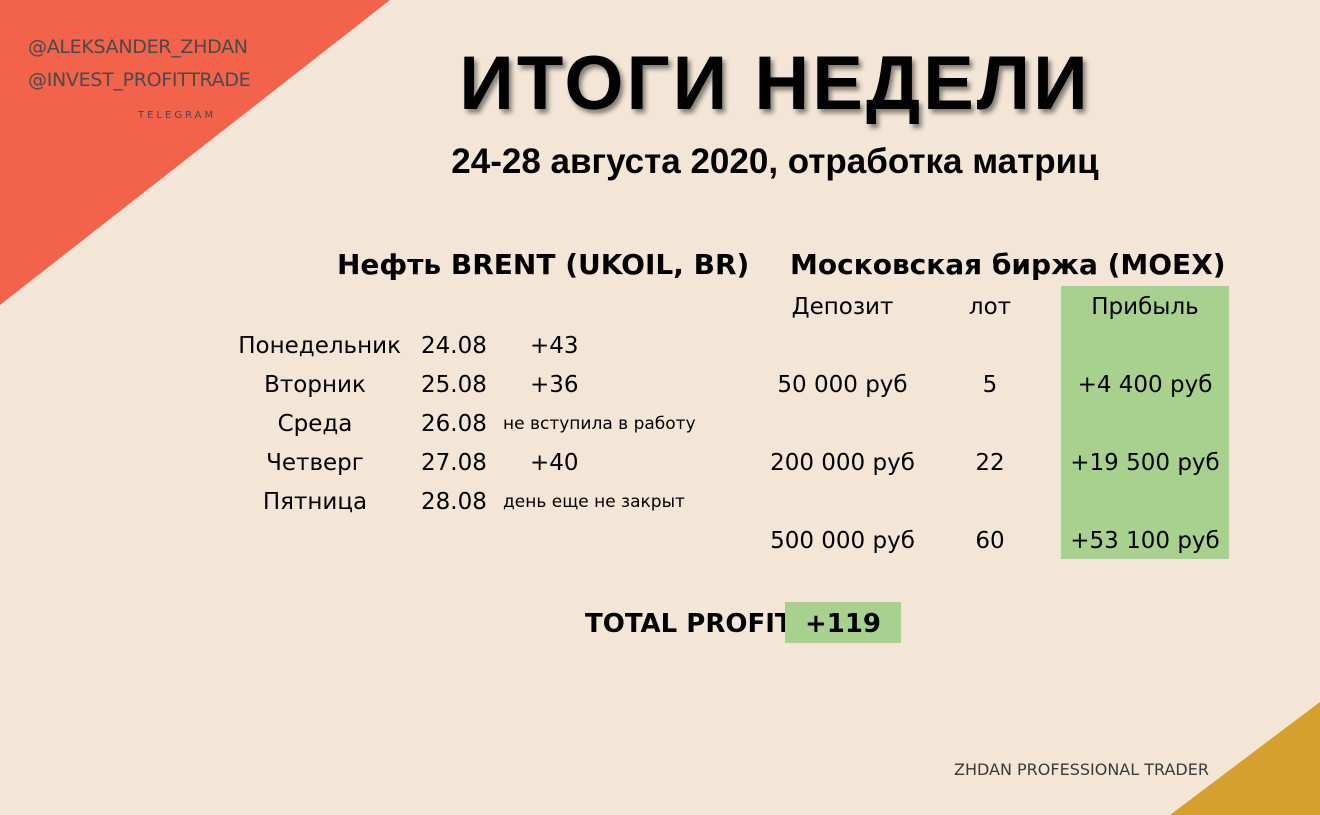 This screenshot has height=815, width=1320. What do you see at coordinates (139, 80) in the screenshot?
I see `handle-invest: @INVEST_PROFITTRADE` at bounding box center [139, 80].